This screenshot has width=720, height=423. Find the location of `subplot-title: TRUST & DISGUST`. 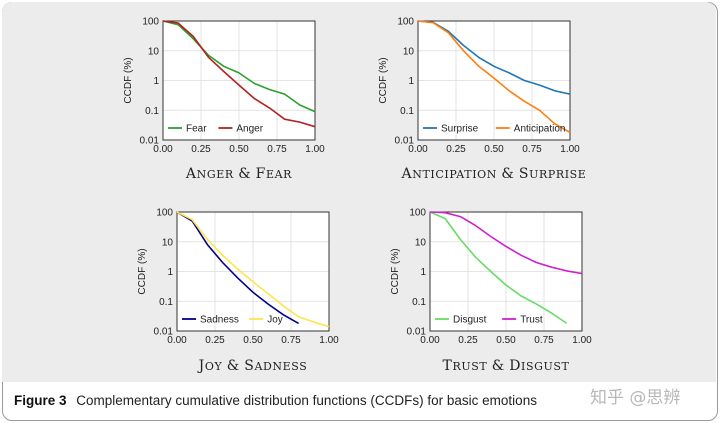

subplot-title: TRUST & DISGUST is located at coordinates (506, 366).